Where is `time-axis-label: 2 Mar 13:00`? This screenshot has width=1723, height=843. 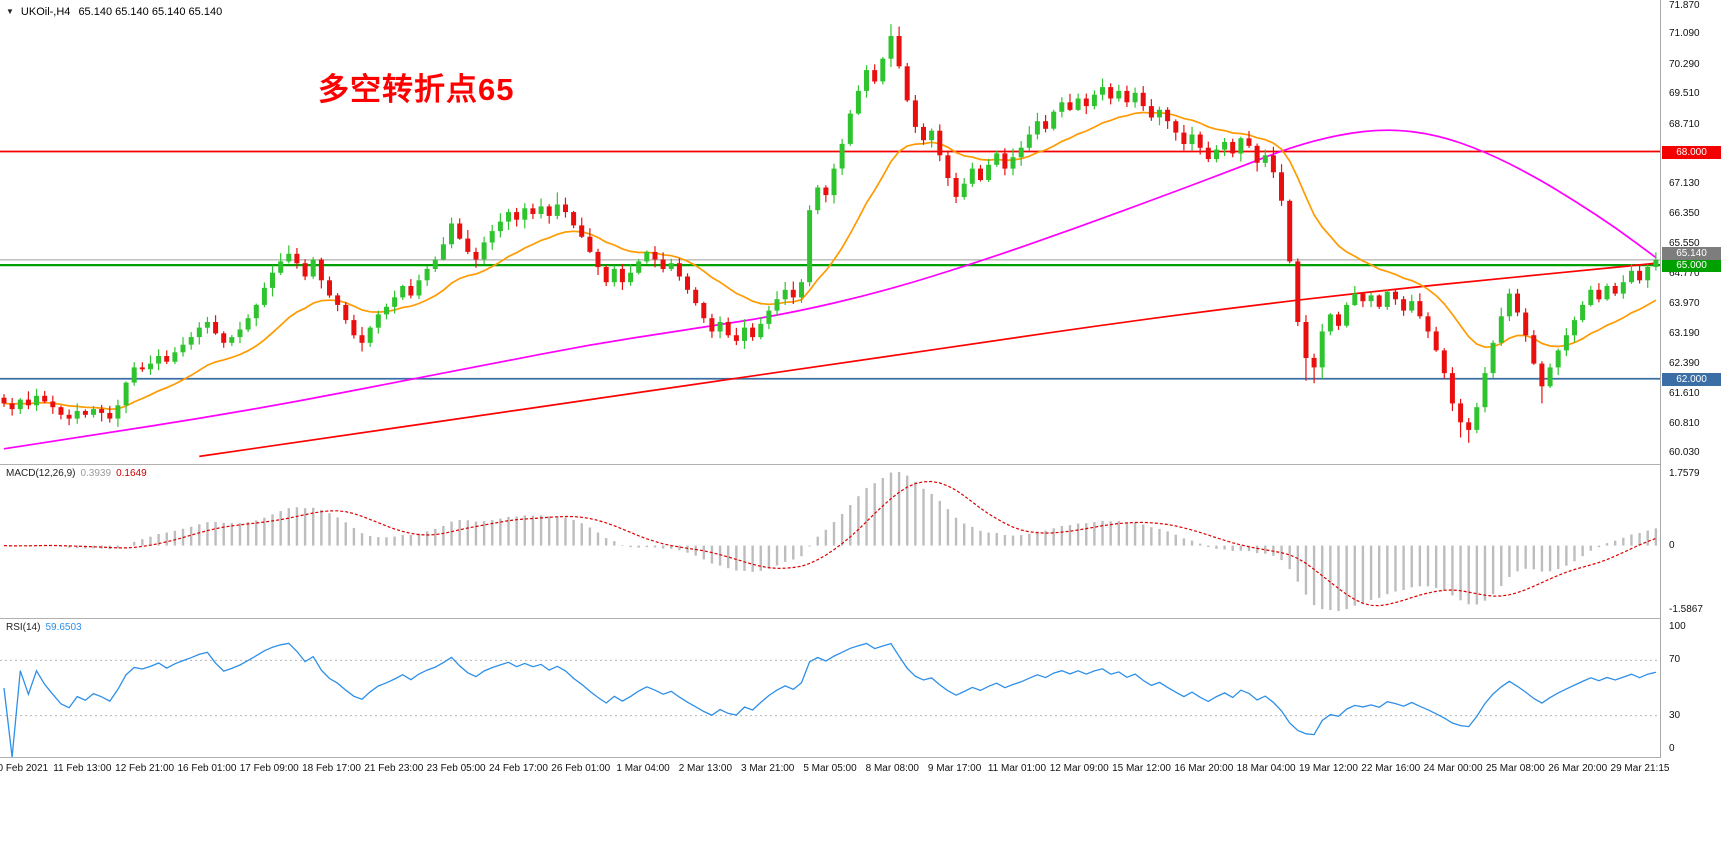 time-axis-label: 2 Mar 13:00 is located at coordinates (705, 768).